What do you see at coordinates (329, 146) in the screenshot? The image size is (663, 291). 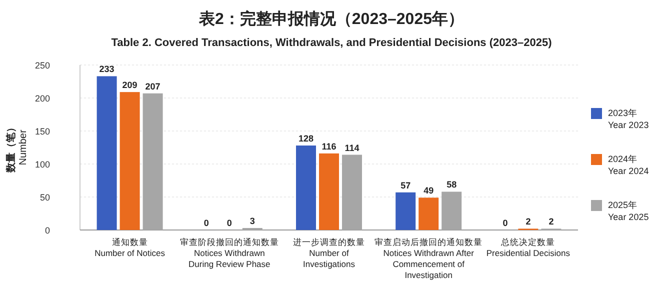 I see `data-label: 116` at bounding box center [329, 146].